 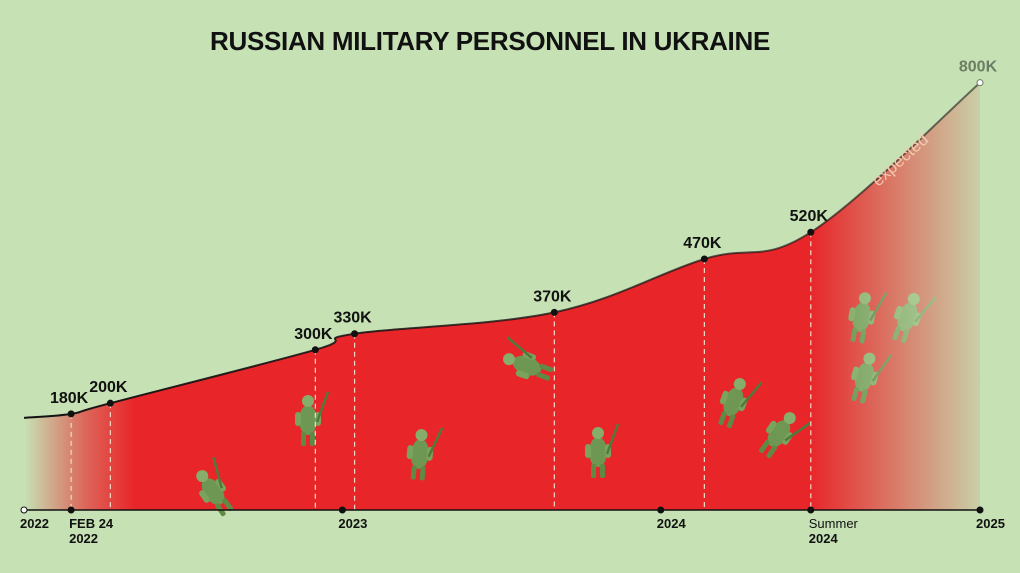 I want to click on data-label: 370K, so click(x=552, y=296).